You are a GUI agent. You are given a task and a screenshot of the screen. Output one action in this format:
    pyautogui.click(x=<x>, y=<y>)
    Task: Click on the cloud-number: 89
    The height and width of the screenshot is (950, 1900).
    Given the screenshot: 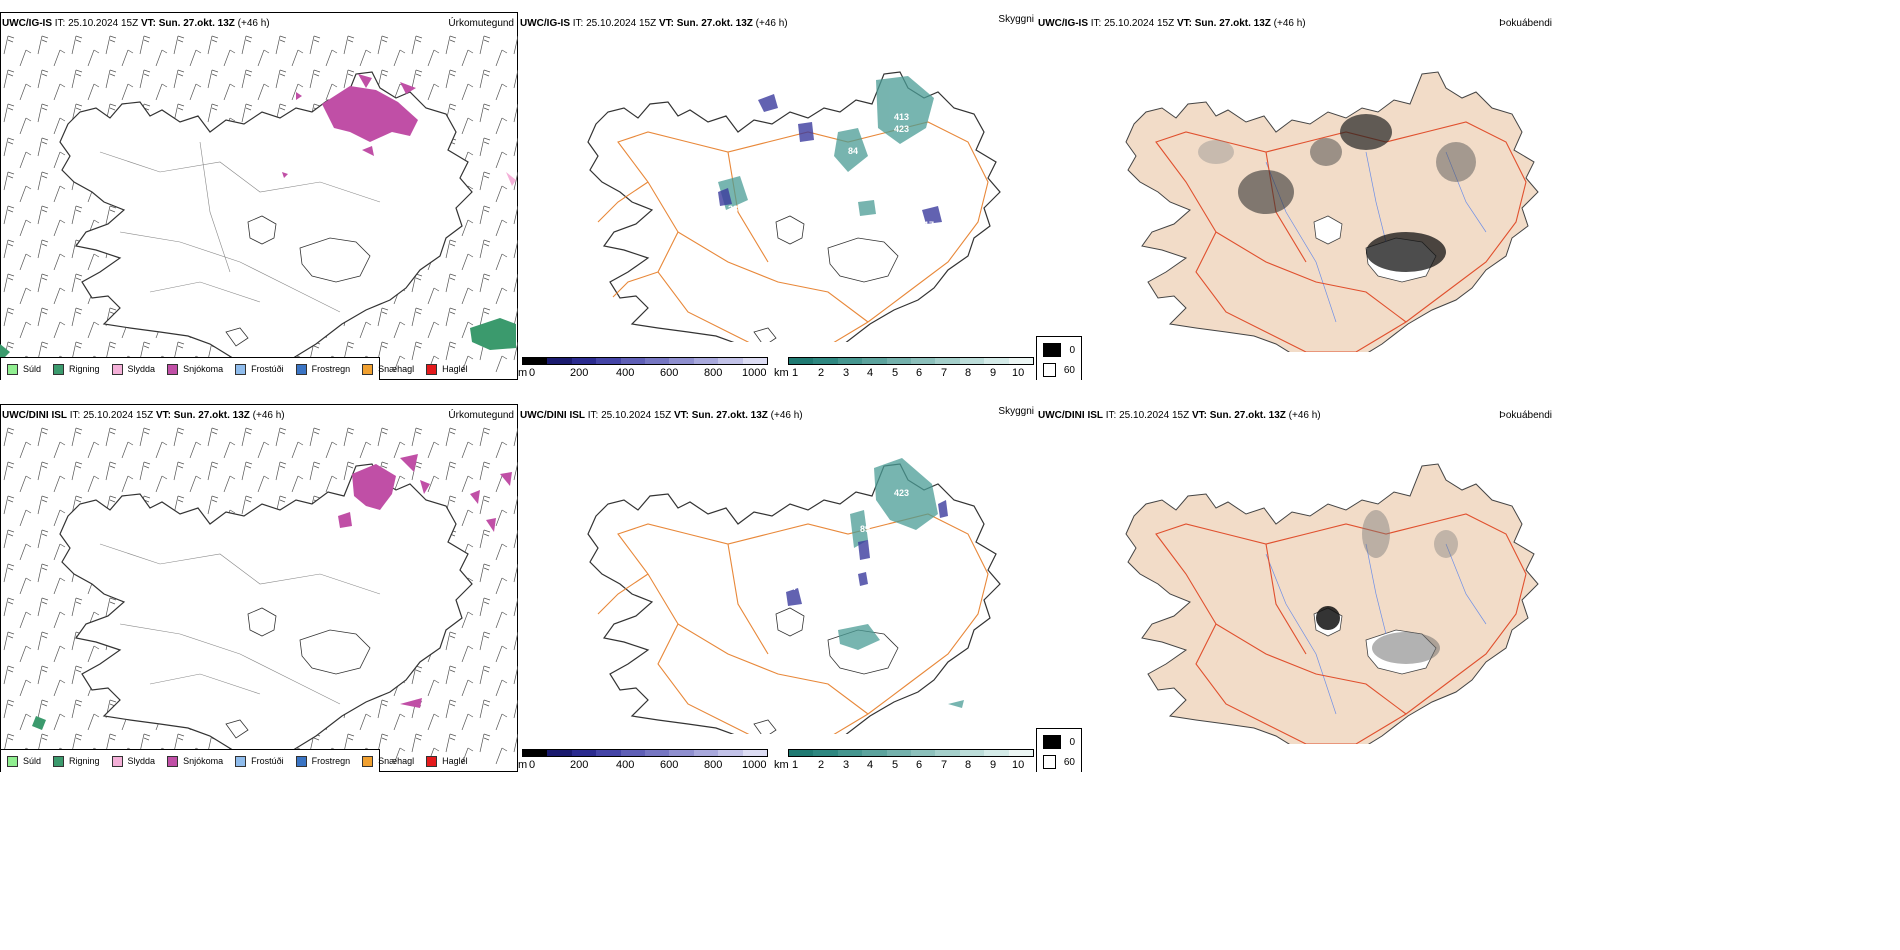 What is the action you would take?
    pyautogui.click(x=865, y=529)
    